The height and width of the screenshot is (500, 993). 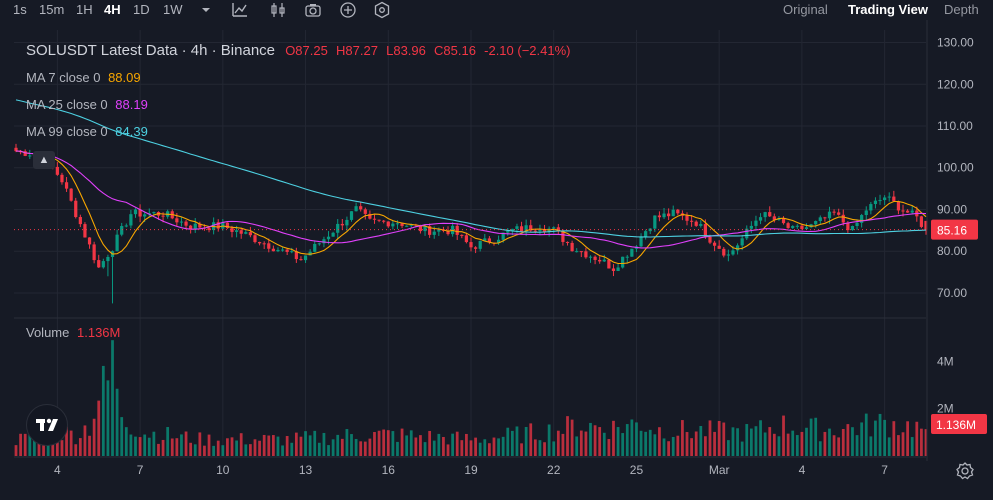 I want to click on time-tick-label: 4, so click(x=802, y=470).